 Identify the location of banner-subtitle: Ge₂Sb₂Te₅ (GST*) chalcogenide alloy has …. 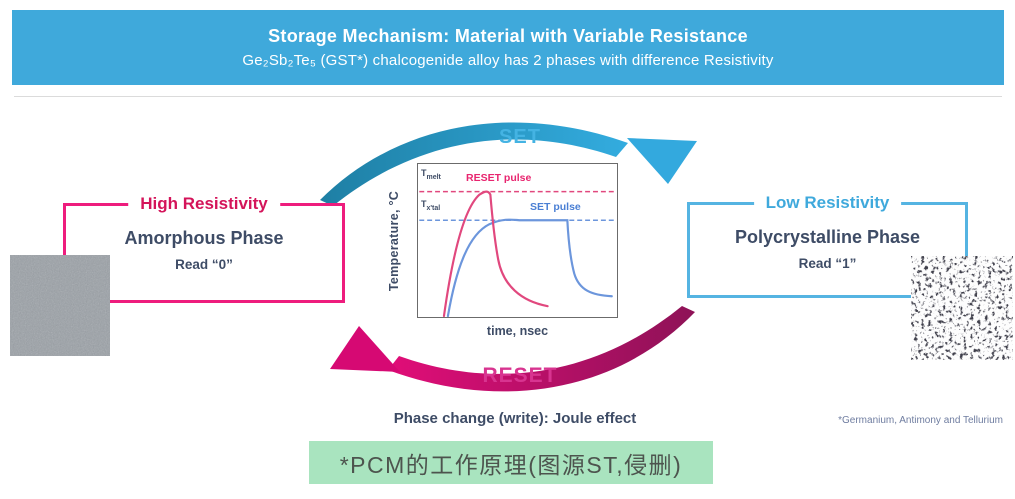
(508, 60).